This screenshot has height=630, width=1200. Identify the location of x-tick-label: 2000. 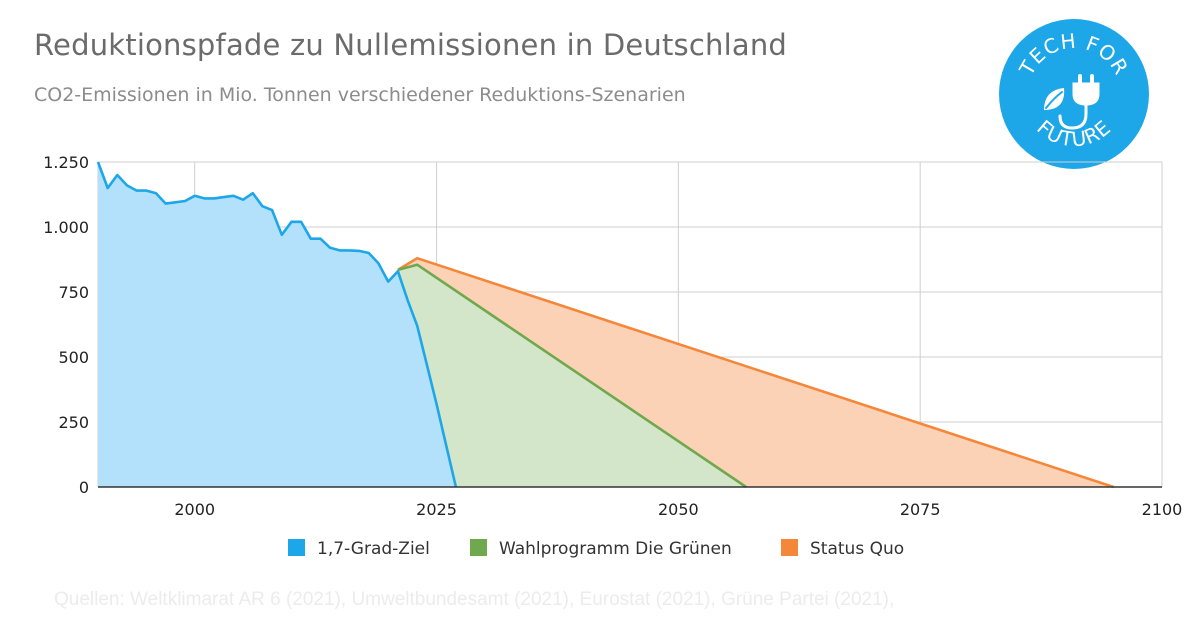
(194, 509).